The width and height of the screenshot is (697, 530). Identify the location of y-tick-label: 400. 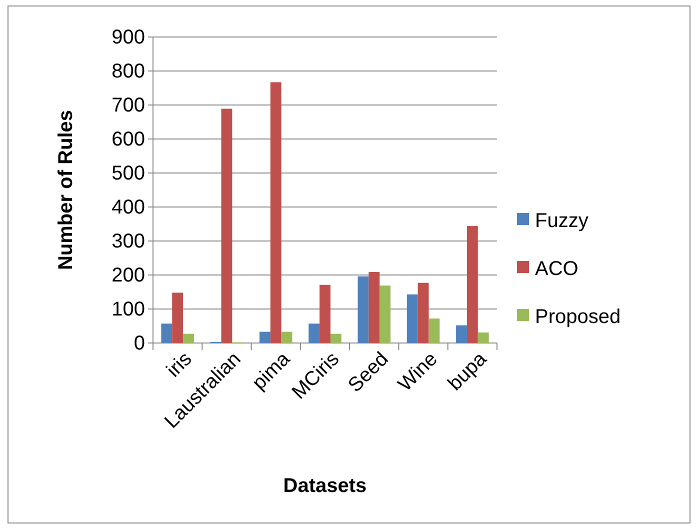
(128, 207).